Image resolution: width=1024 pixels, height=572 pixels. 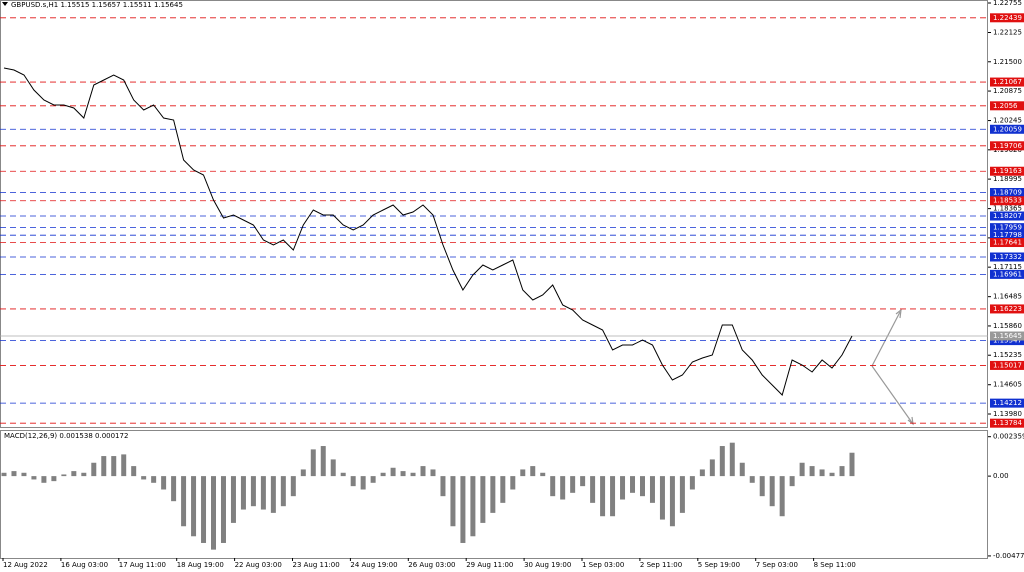 What do you see at coordinates (835, 565) in the screenshot?
I see `x-tick-label: 8 Sep 11:00` at bounding box center [835, 565].